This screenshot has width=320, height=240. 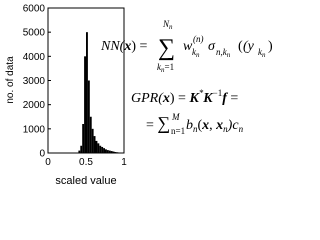 I want to click on y-tick-label: 0, so click(x=42, y=154).